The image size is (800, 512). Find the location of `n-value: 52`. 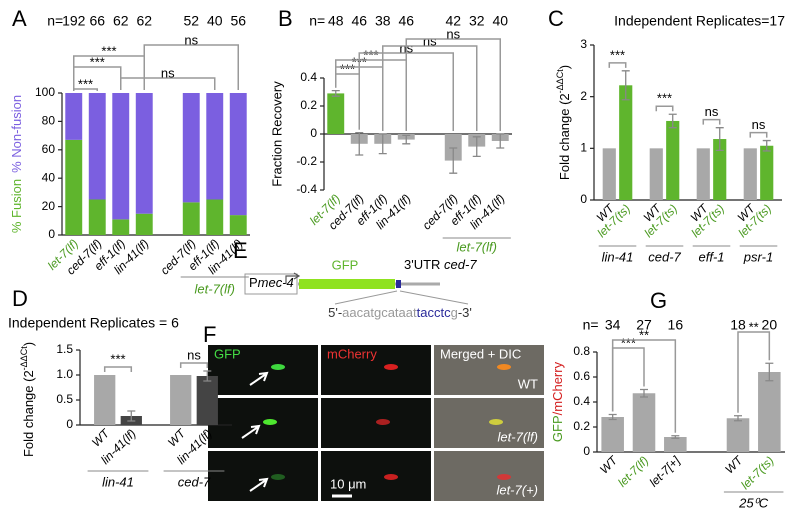

n-value: 52 is located at coordinates (191, 21).